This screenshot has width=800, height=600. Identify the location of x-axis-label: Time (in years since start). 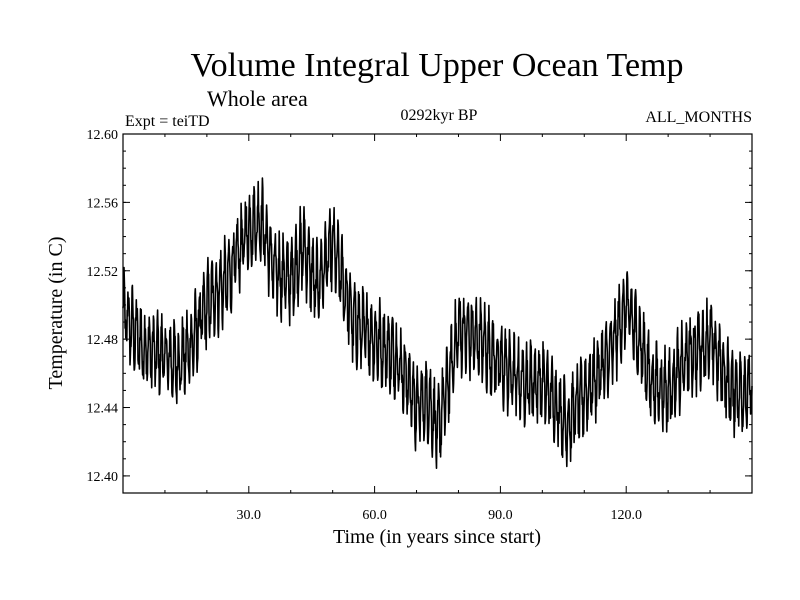
(437, 537).